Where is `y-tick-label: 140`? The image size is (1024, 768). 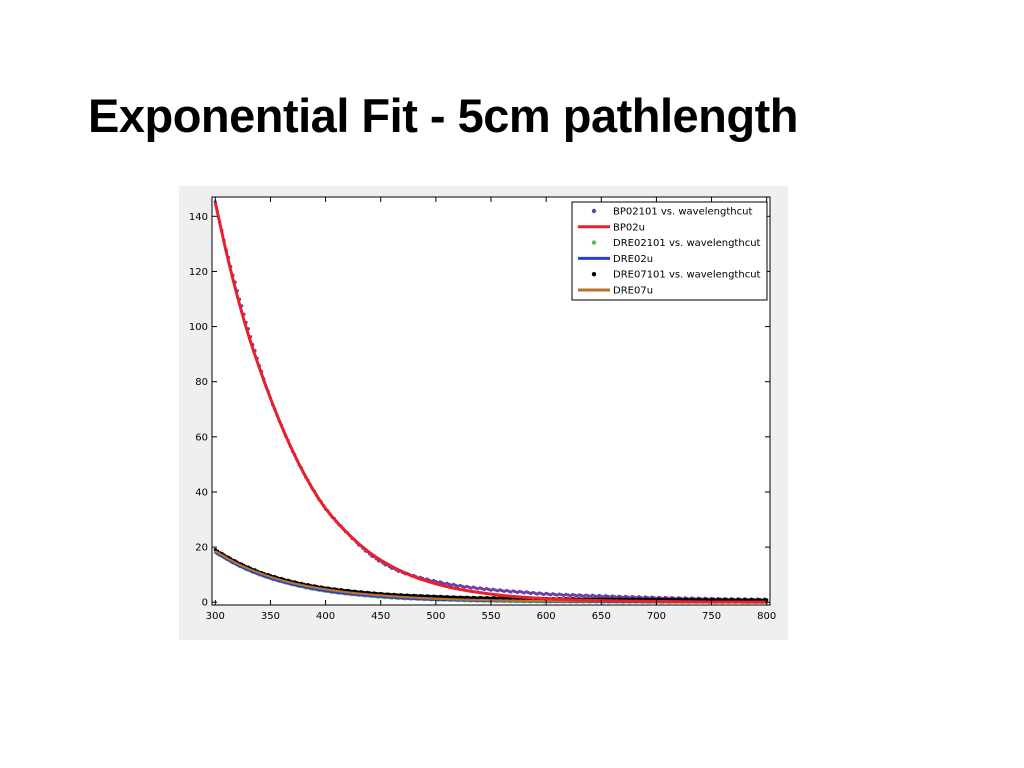 y-tick-label: 140 is located at coordinates (198, 217).